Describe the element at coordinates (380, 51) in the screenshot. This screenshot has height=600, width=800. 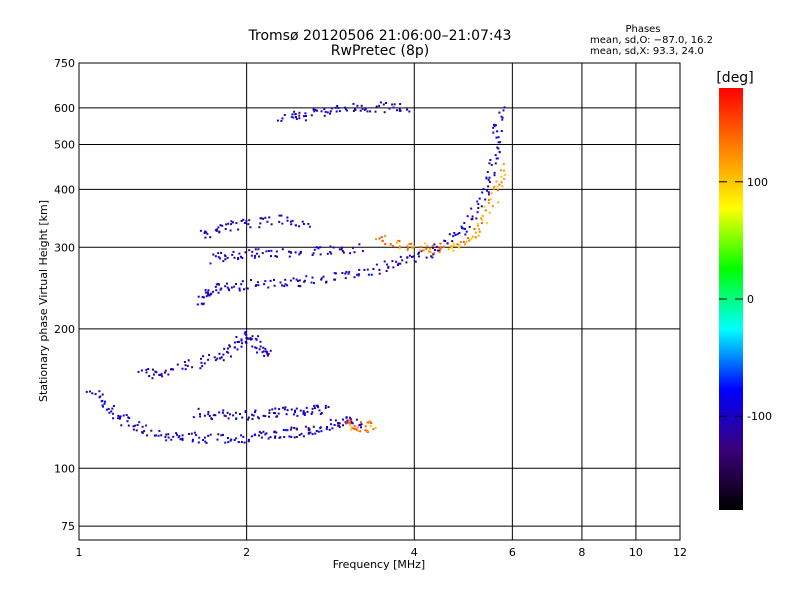
I see `chart-subtitle: RwPretec (8p)` at that location.